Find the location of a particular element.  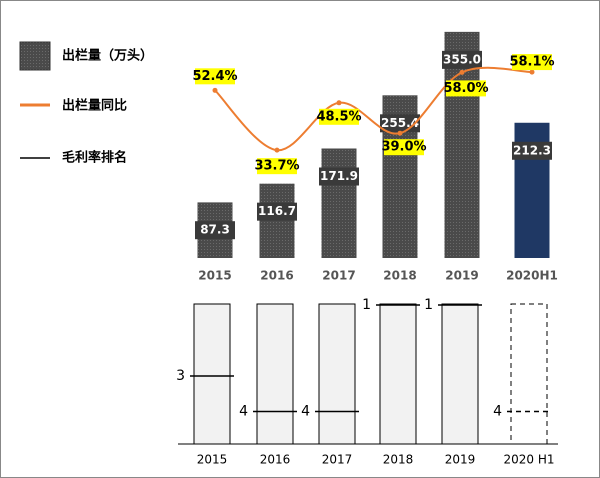

value-label: 116.7 is located at coordinates (277, 211).